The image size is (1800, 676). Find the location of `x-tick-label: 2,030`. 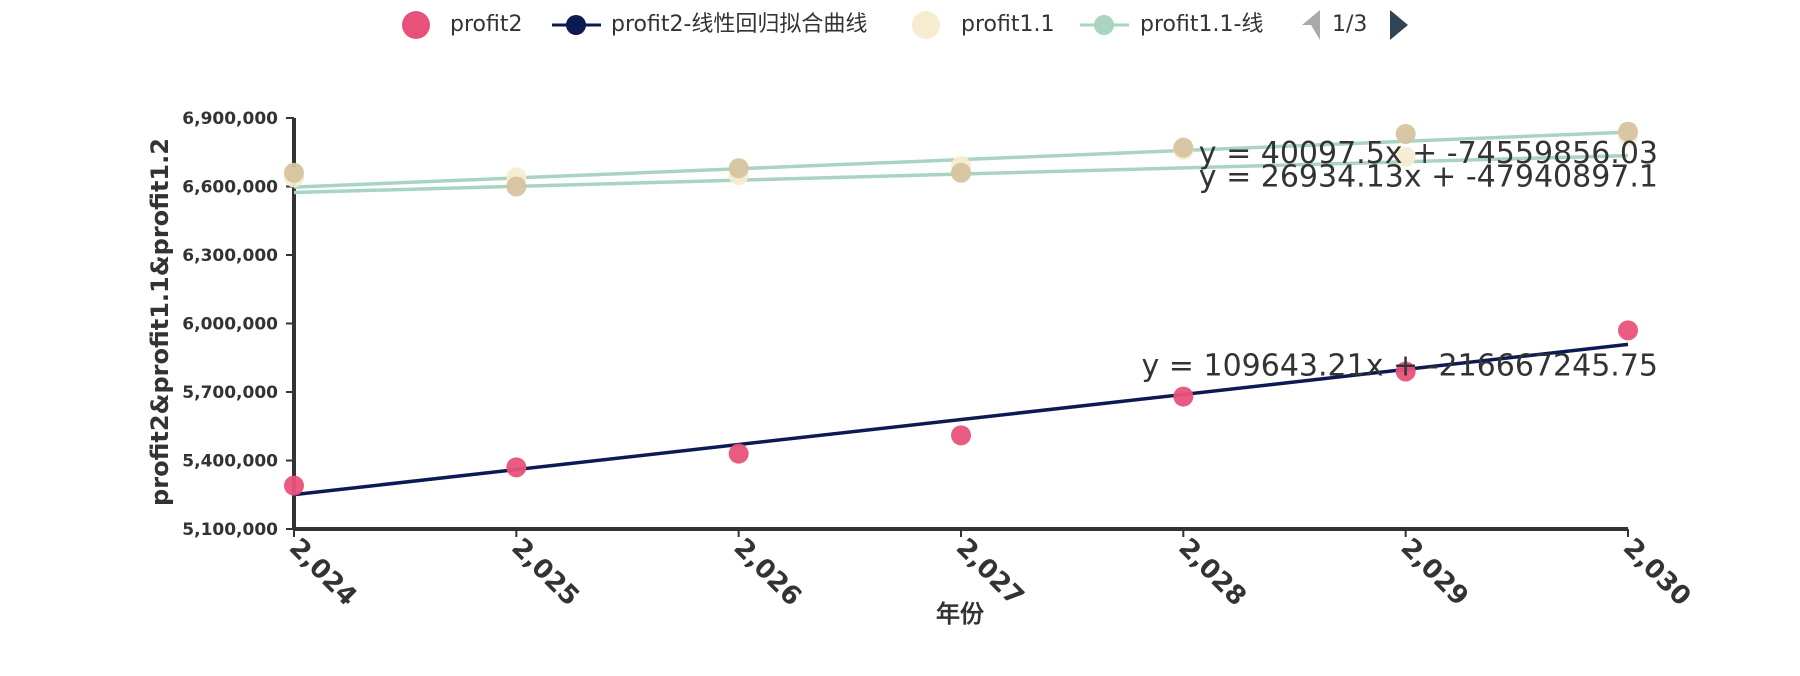

x-tick-label: 2,030 is located at coordinates (1656, 572).